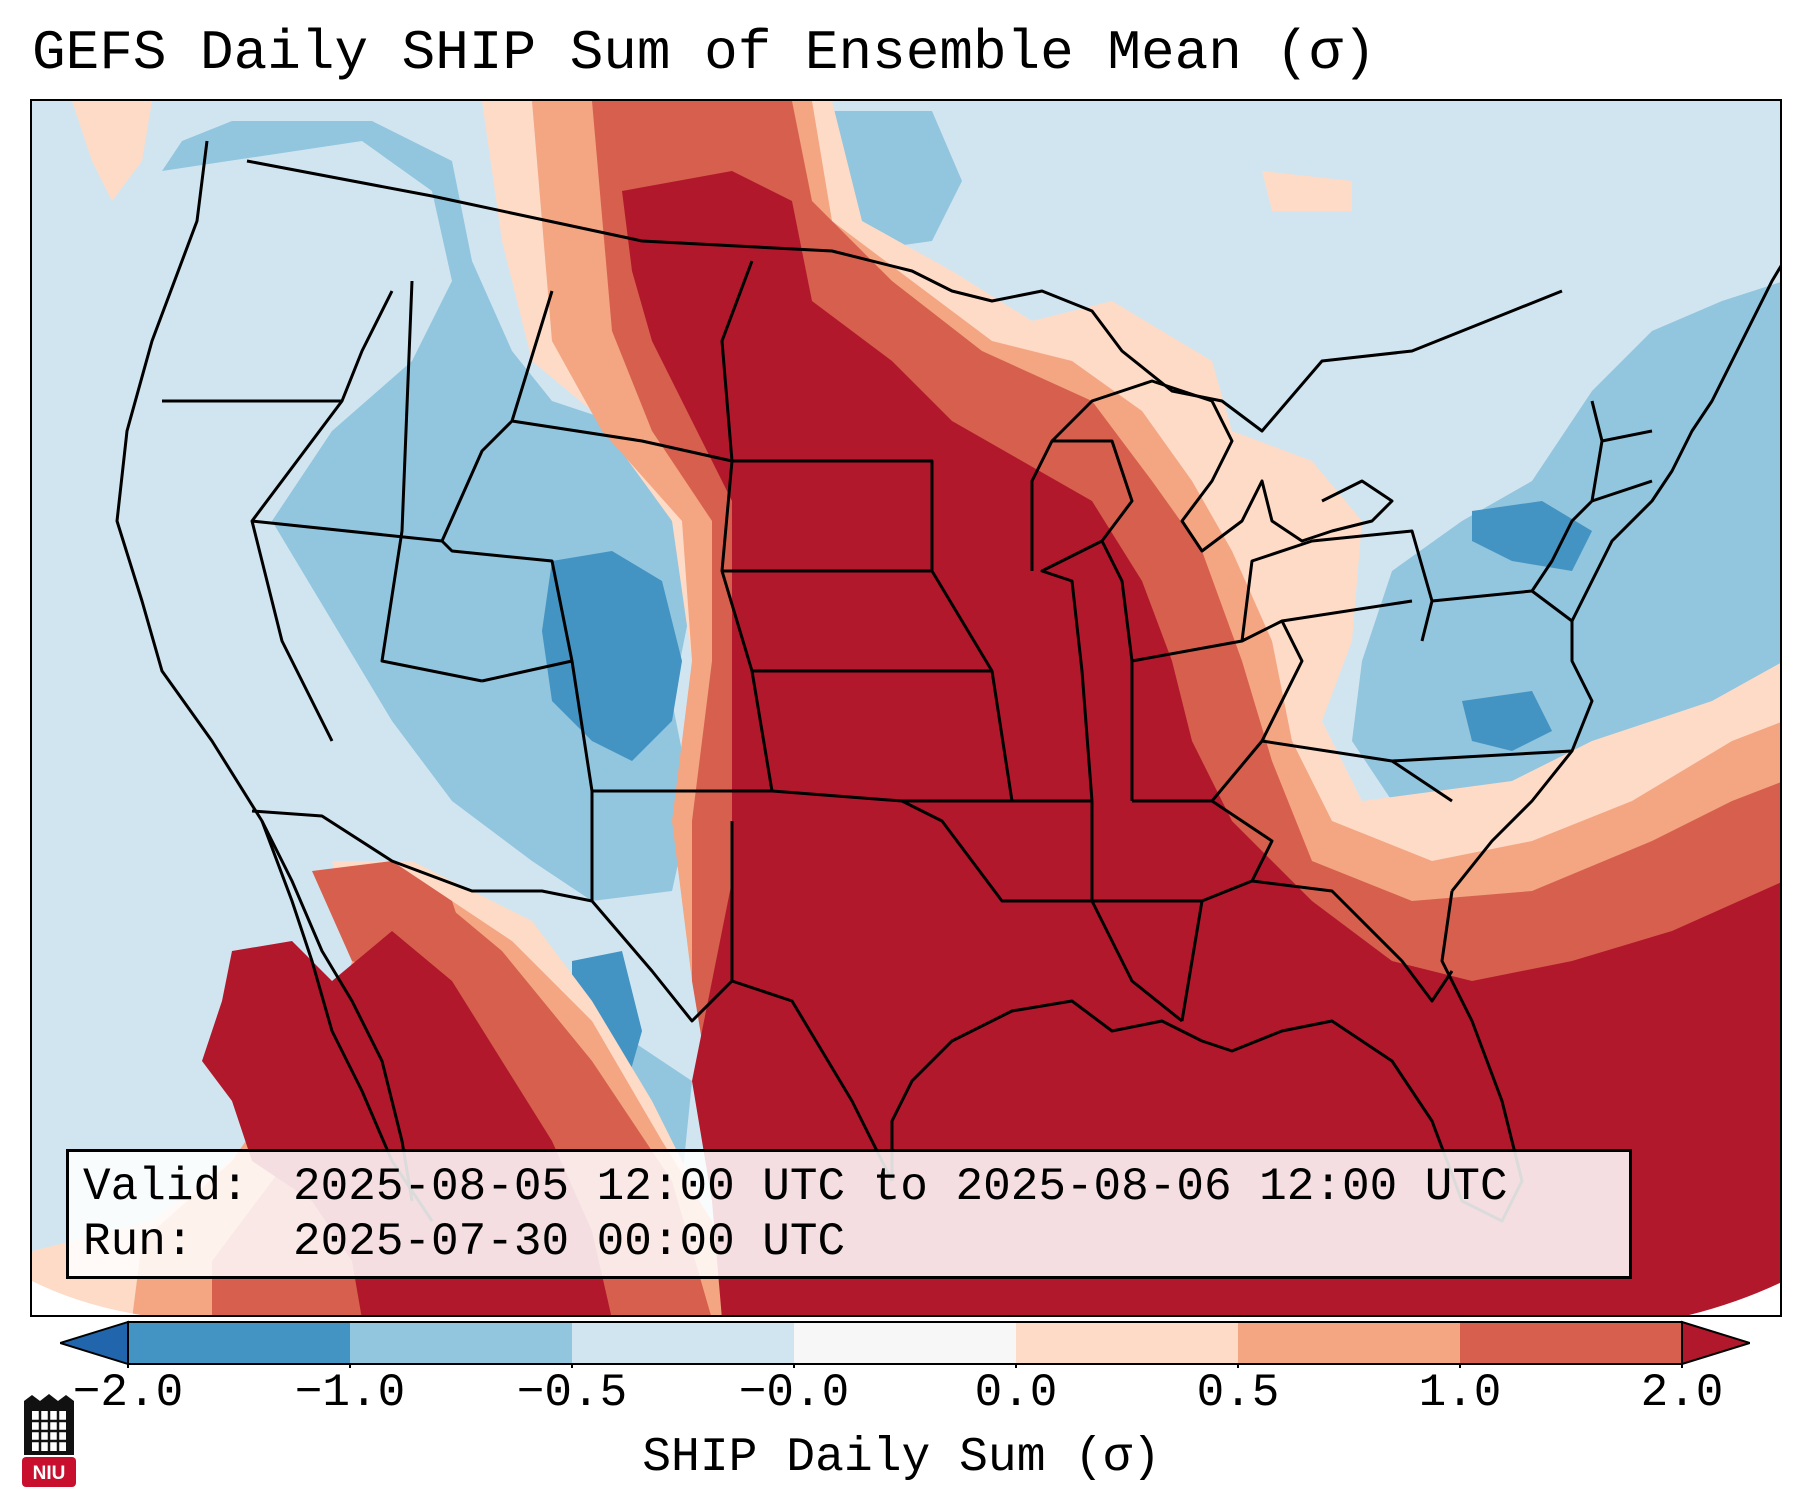  Describe the element at coordinates (856, 1242) in the screenshot. I see `run-line: Run: 2025-07-30 00:00 UTC` at that location.